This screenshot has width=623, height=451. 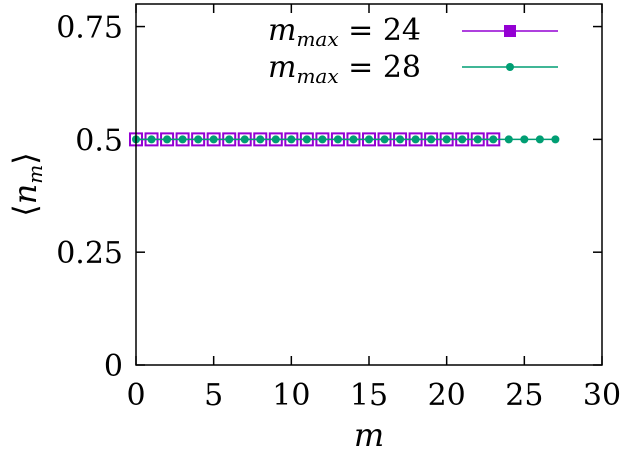 I want to click on y-tick-label: 0.5, so click(x=99, y=140).